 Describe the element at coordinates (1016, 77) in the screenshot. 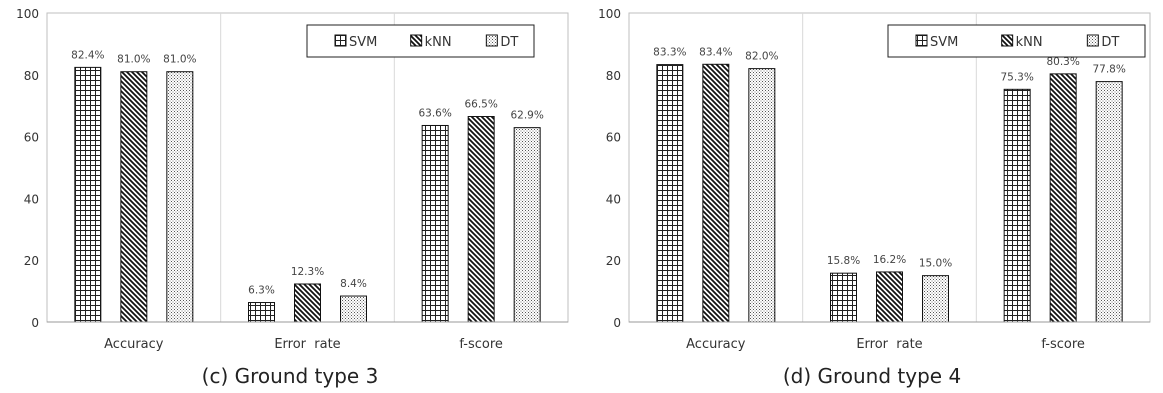

I see `bar-data-label: 75.3%` at that location.